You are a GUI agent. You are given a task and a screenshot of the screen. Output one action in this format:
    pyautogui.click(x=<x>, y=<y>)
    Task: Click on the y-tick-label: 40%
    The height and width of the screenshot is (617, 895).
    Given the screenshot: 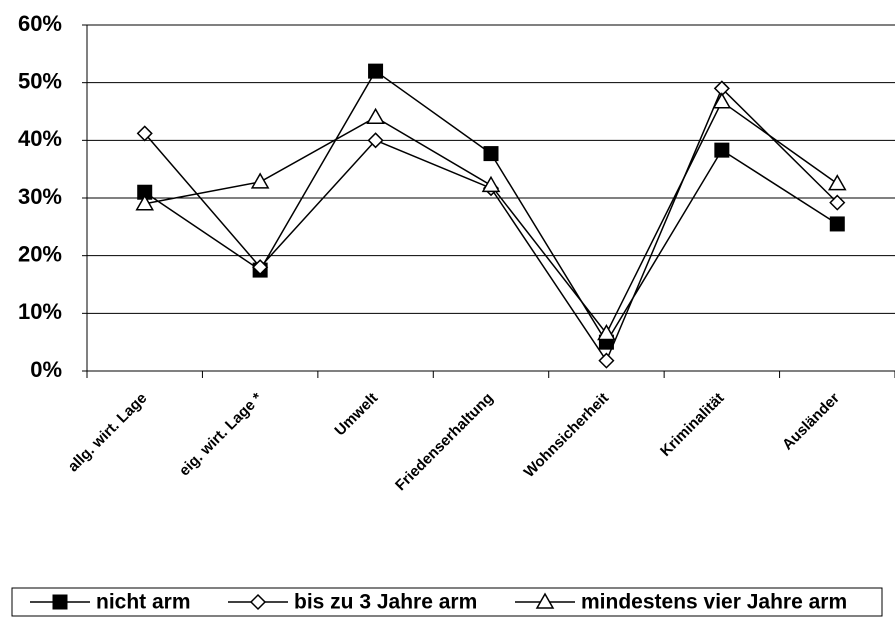 What is the action you would take?
    pyautogui.click(x=40, y=138)
    